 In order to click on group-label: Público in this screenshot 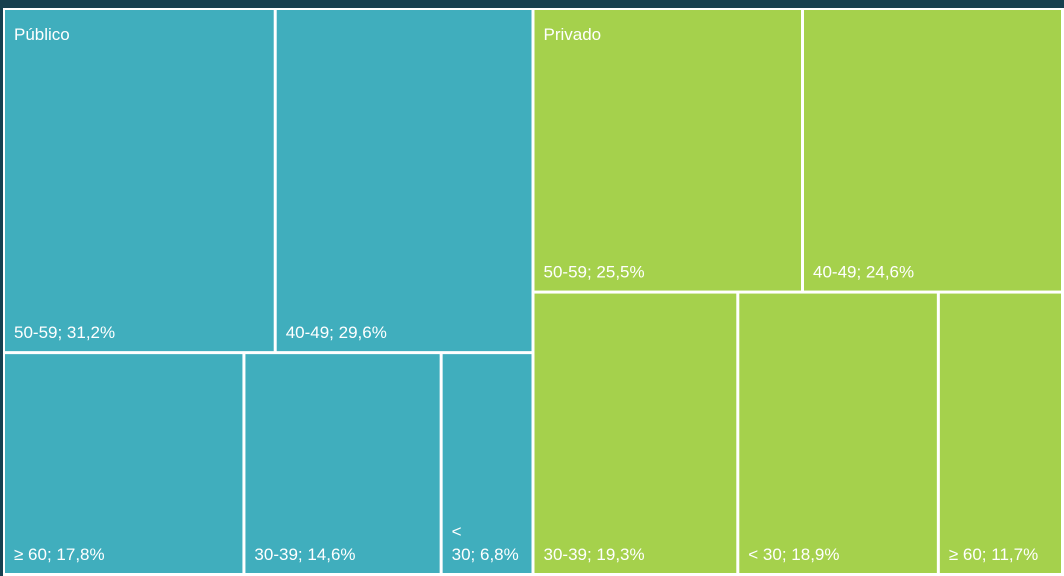, I will do `click(42, 34)`.